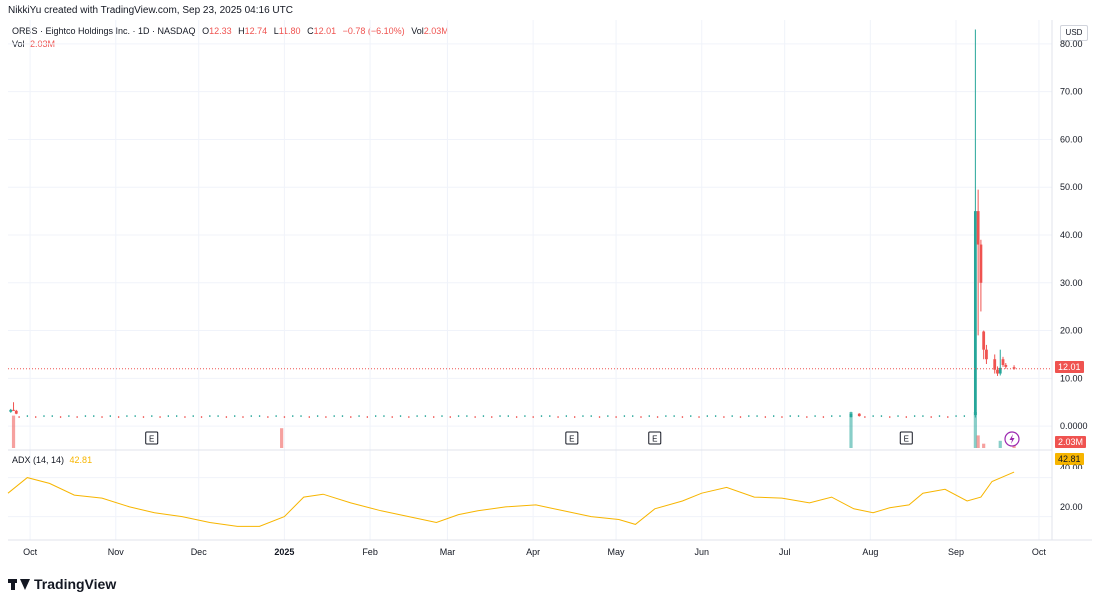 The width and height of the screenshot is (1100, 607). Describe the element at coordinates (1074, 426) in the screenshot. I see `price-tick-label: 0.0000` at that location.